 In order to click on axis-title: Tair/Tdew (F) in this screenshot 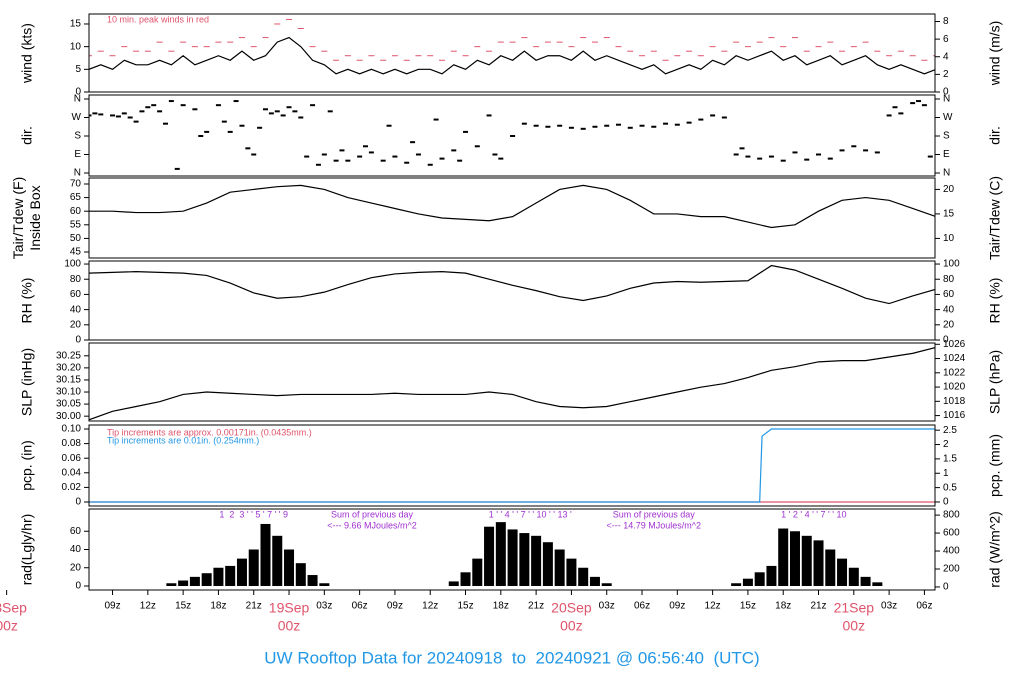, I will do `click(18, 218)`.